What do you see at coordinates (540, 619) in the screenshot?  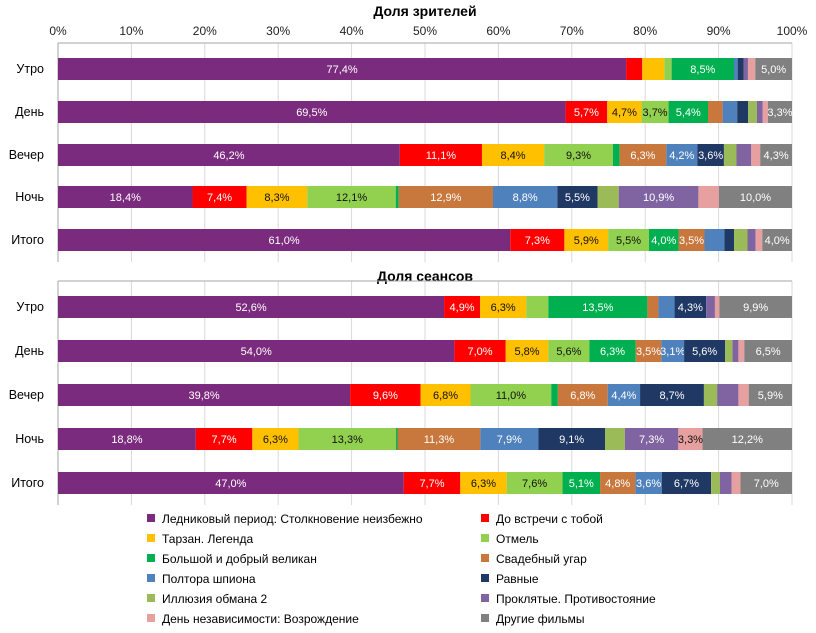 I see `legend-label: Другие фильмы` at bounding box center [540, 619].